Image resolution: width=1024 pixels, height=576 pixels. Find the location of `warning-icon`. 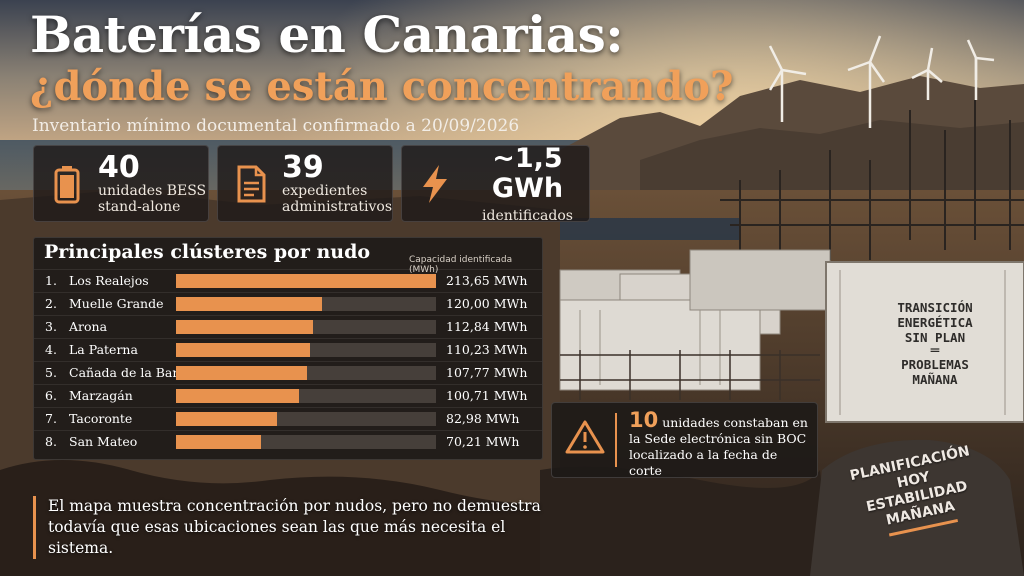

warning-icon is located at coordinates (585, 437).